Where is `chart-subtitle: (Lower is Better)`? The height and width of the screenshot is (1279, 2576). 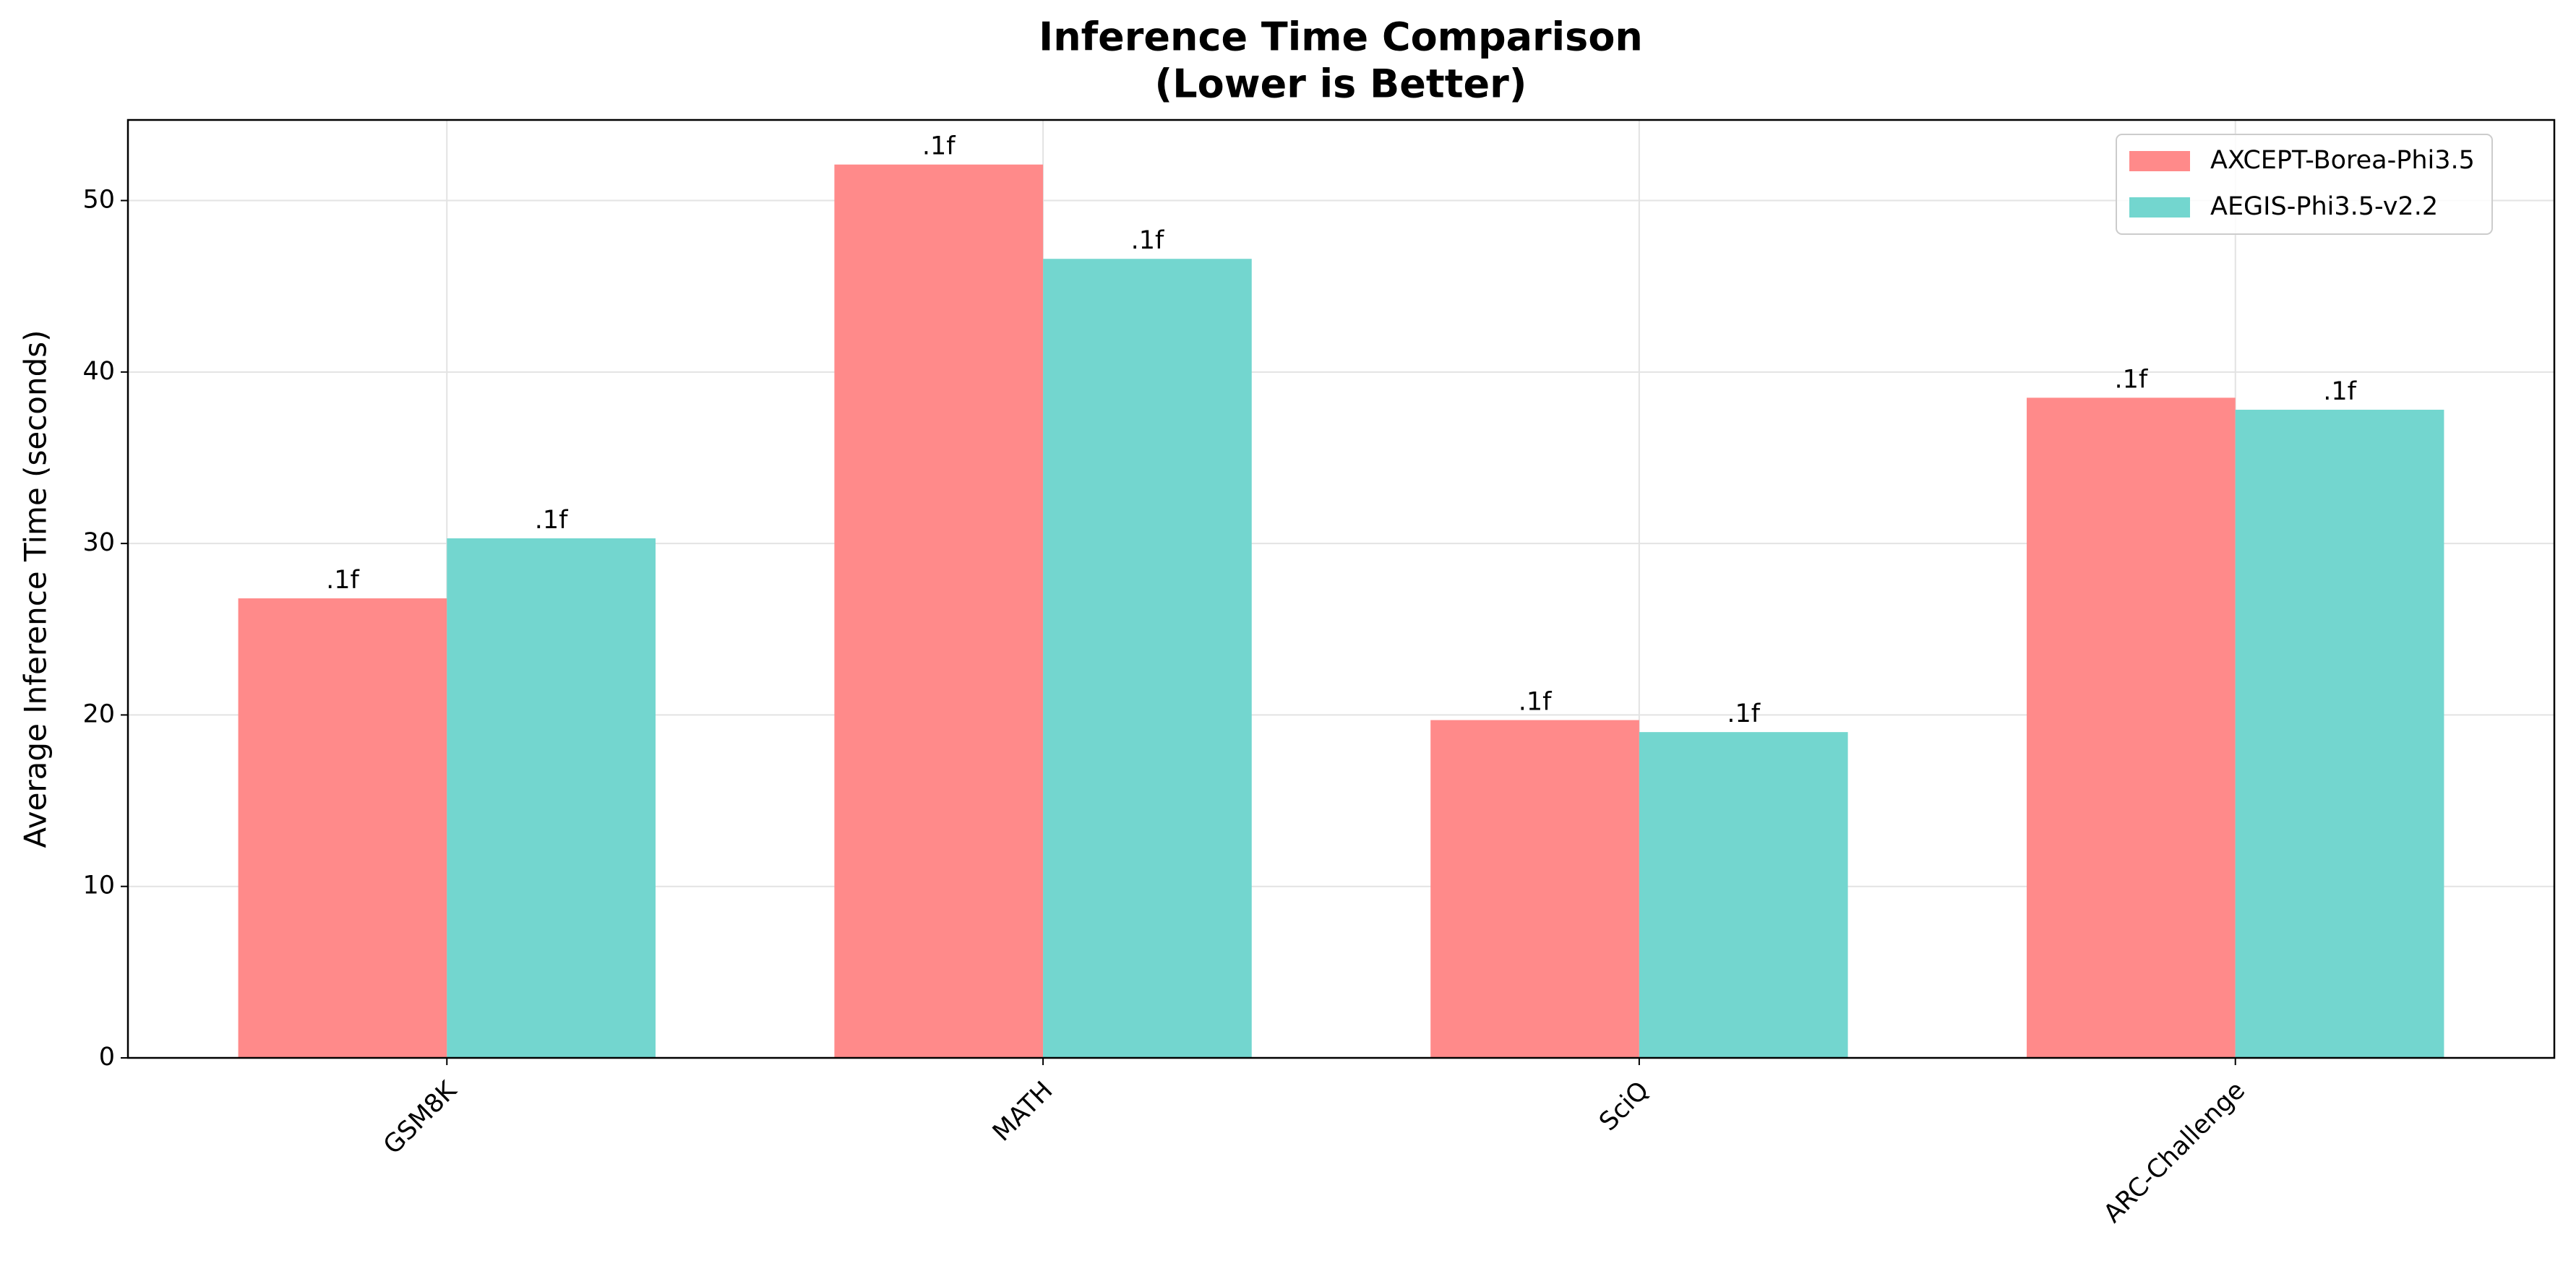
chart-subtitle: (Lower is Better) is located at coordinates (1341, 84).